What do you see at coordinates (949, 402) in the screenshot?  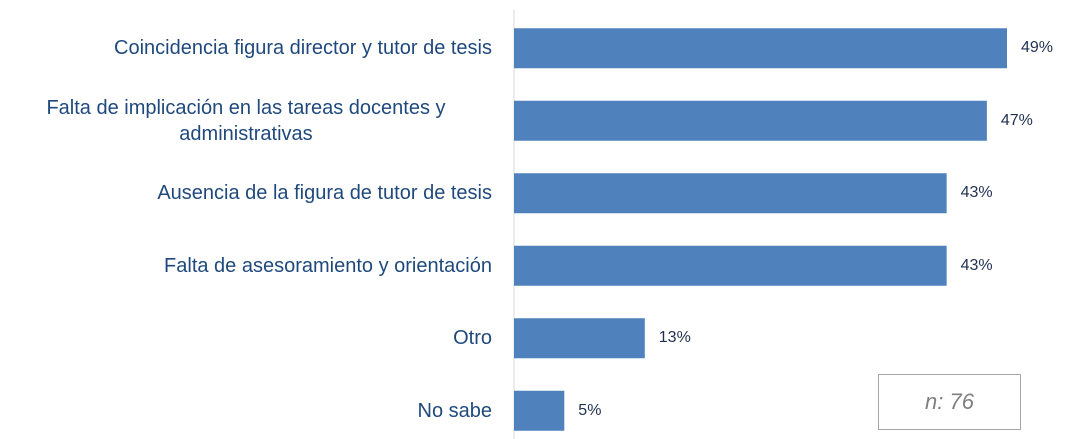 I see `annotation: n: 76` at bounding box center [949, 402].